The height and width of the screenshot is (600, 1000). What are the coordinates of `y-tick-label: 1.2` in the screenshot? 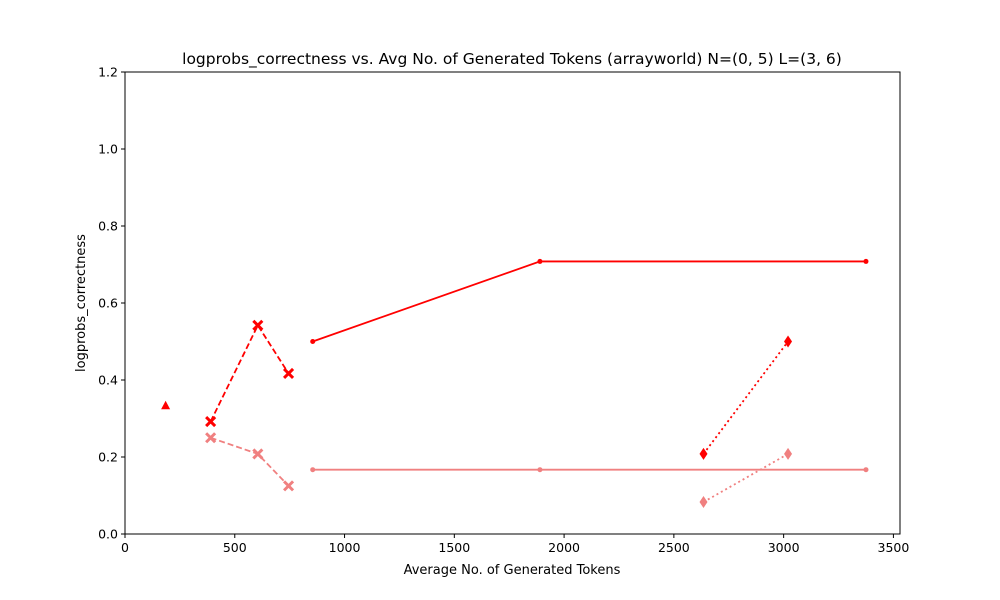 It's located at (108, 72).